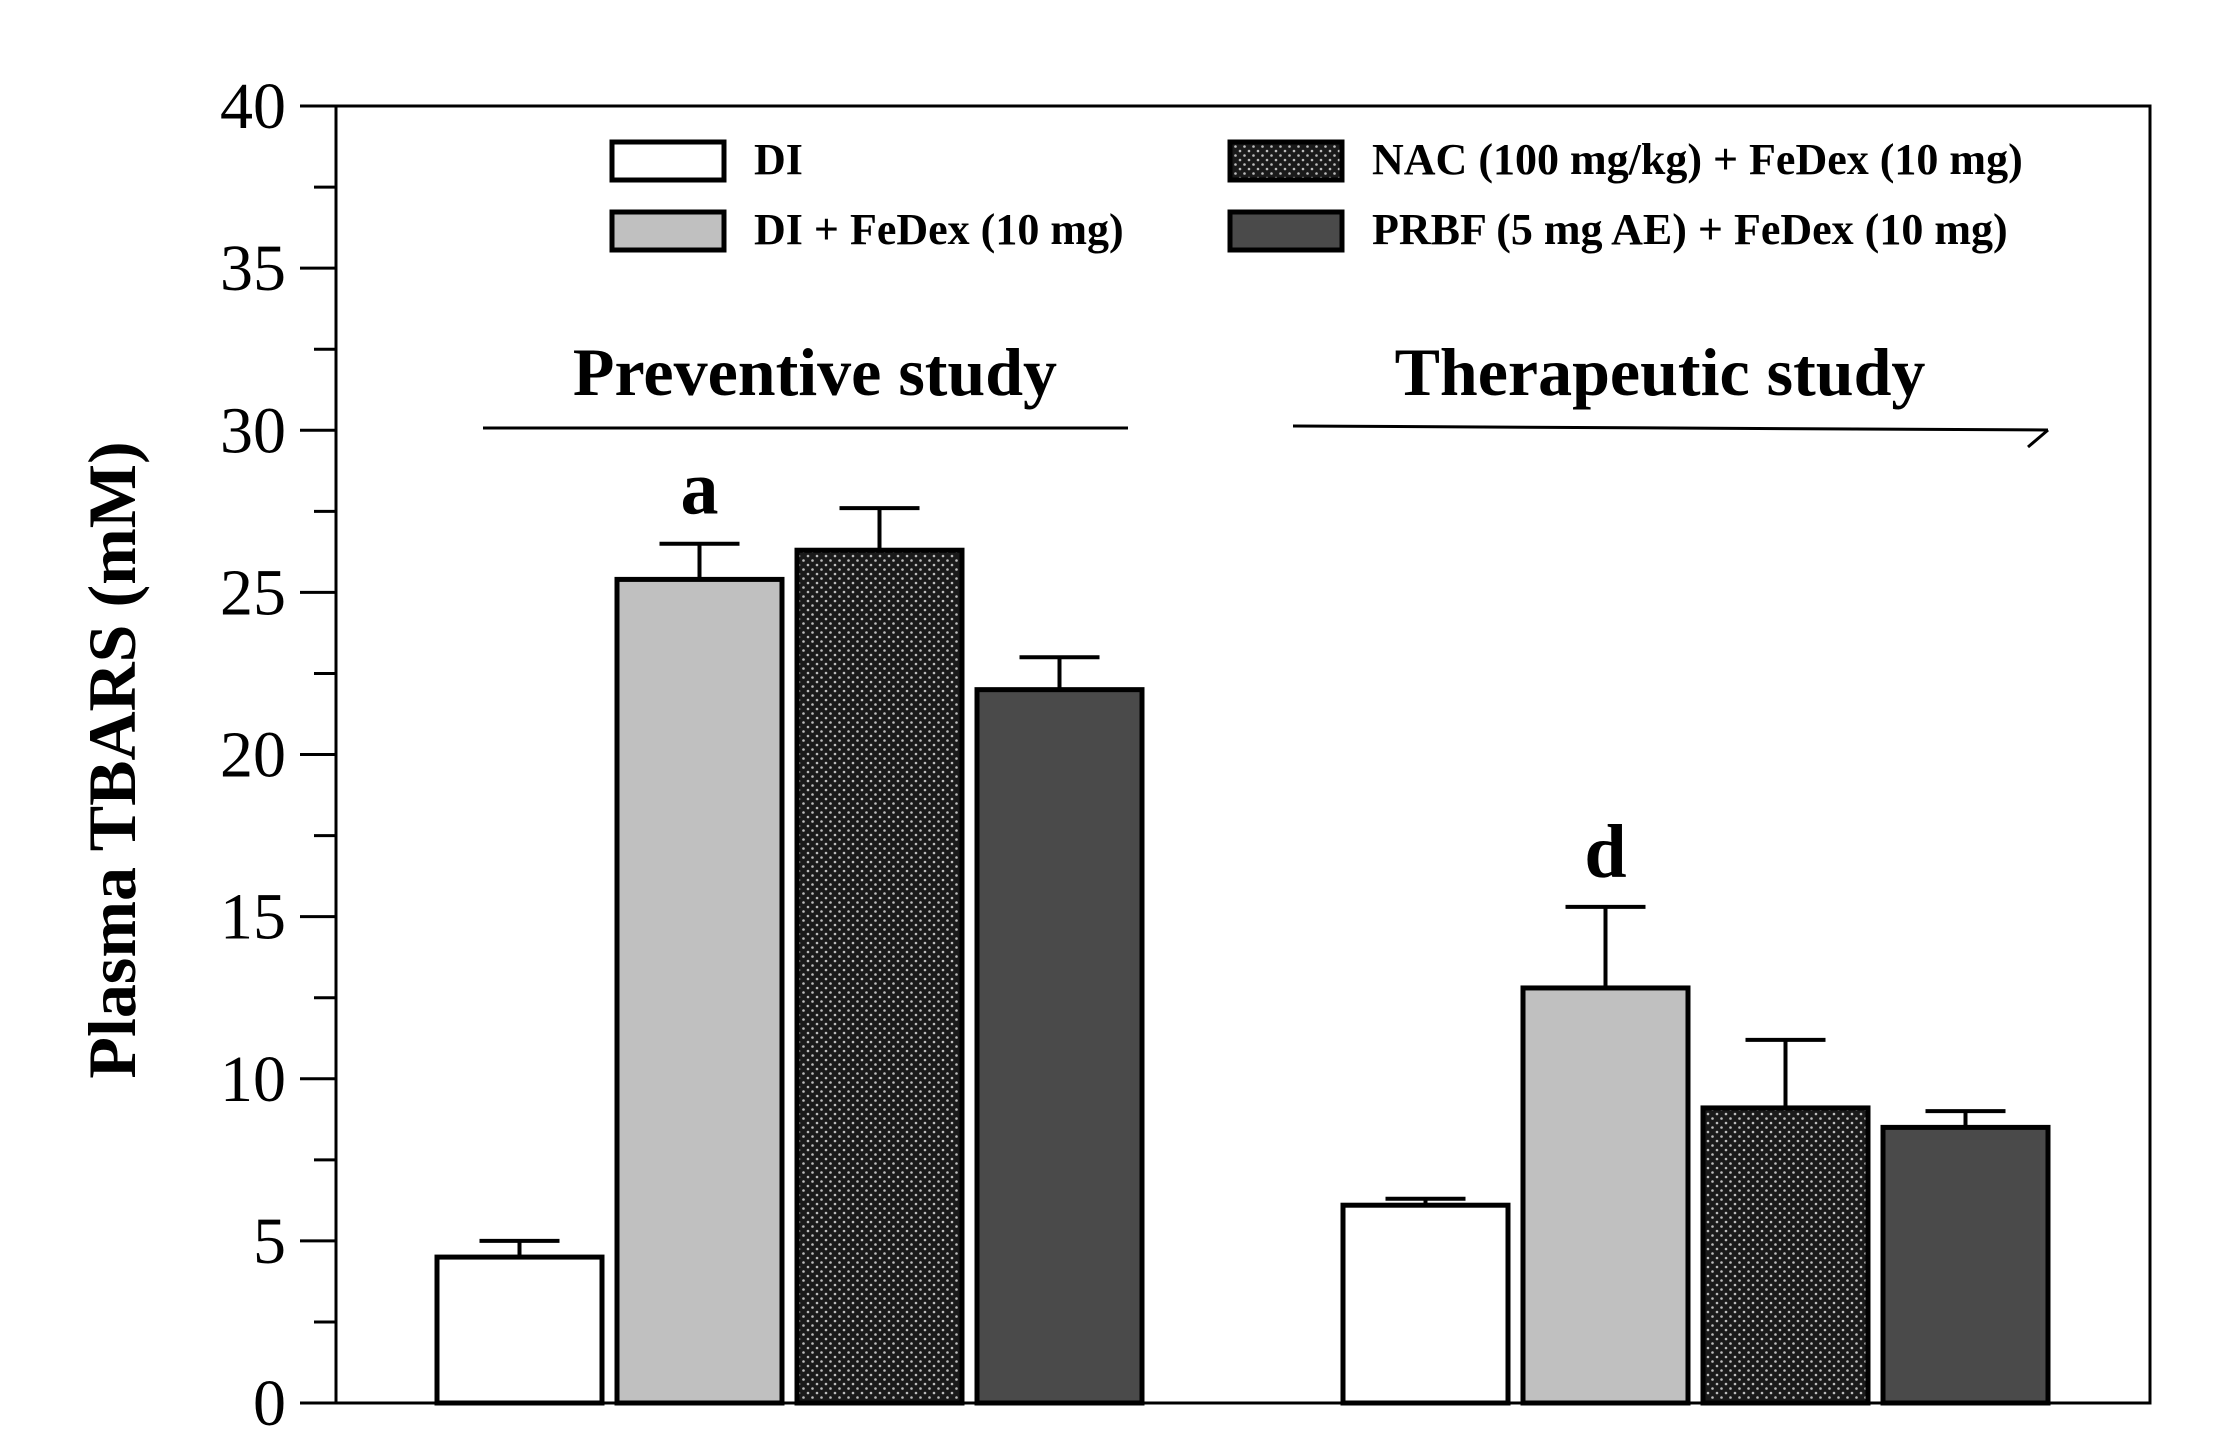  What do you see at coordinates (253, 430) in the screenshot?
I see `y-tick-label: 30` at bounding box center [253, 430].